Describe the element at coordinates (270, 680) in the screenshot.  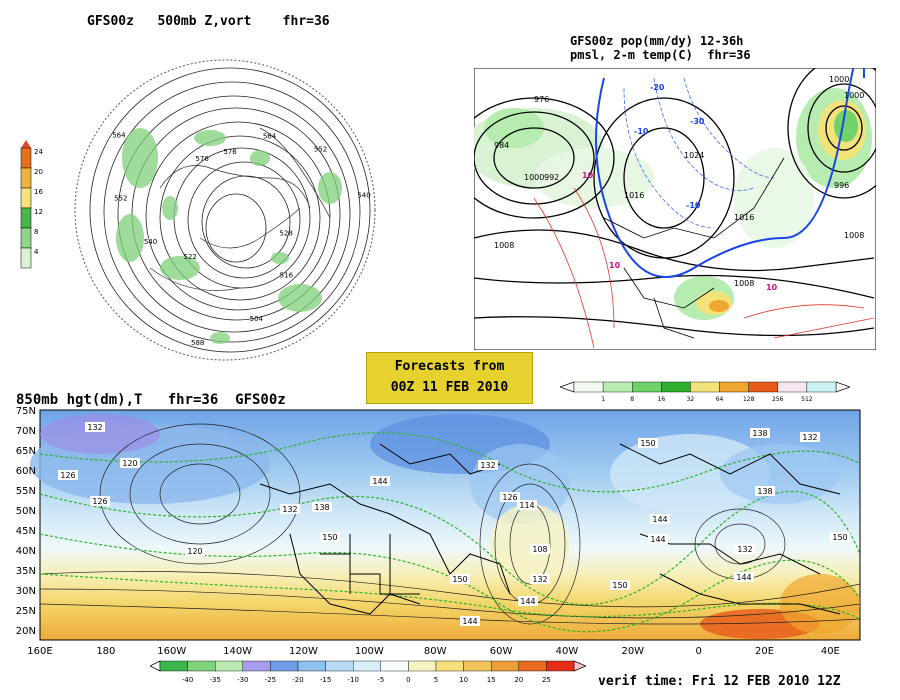
I see `bottom-colorbar-label: -25` at that location.